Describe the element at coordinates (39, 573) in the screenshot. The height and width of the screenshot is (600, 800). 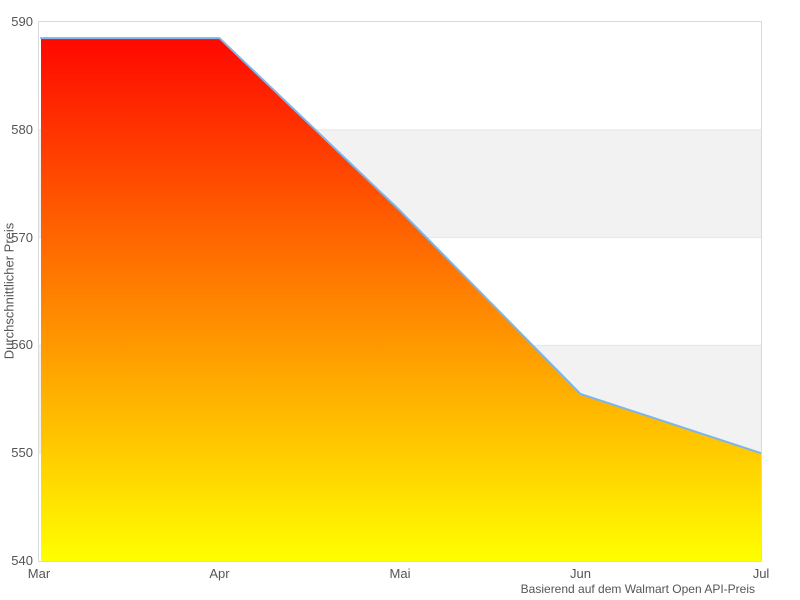
I see `x-tick-label: Mar` at that location.